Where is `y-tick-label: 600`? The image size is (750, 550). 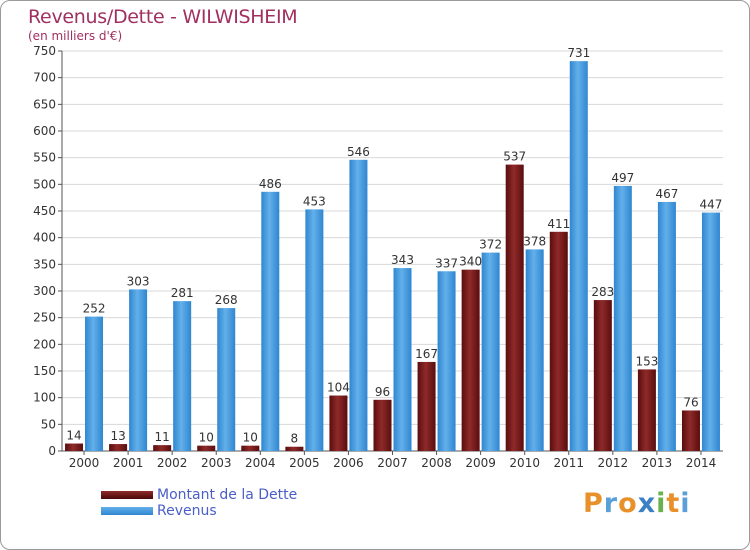
y-tick-label: 600 is located at coordinates (44, 131).